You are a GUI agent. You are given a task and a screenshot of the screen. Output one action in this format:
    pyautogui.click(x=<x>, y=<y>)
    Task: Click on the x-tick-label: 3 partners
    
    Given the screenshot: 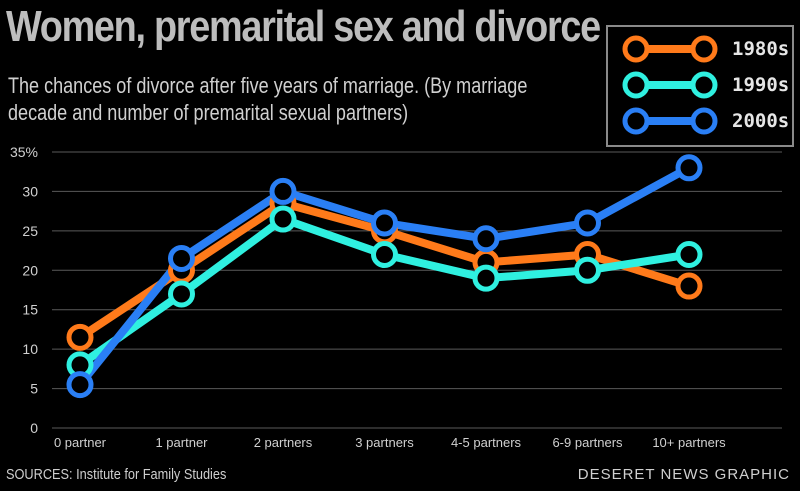 What is the action you would take?
    pyautogui.click(x=384, y=442)
    